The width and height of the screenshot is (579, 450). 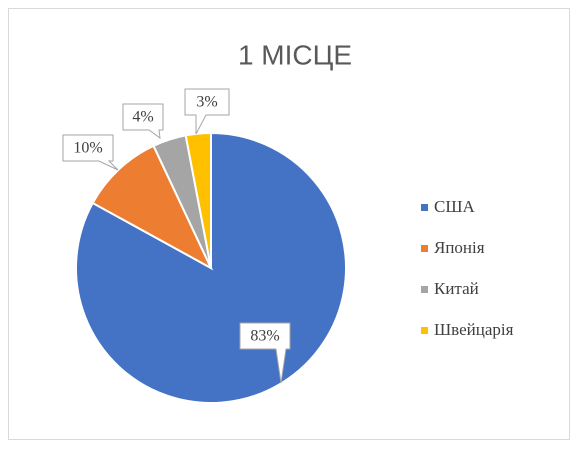 I want to click on legend-label: Швейцарія, so click(x=474, y=329).